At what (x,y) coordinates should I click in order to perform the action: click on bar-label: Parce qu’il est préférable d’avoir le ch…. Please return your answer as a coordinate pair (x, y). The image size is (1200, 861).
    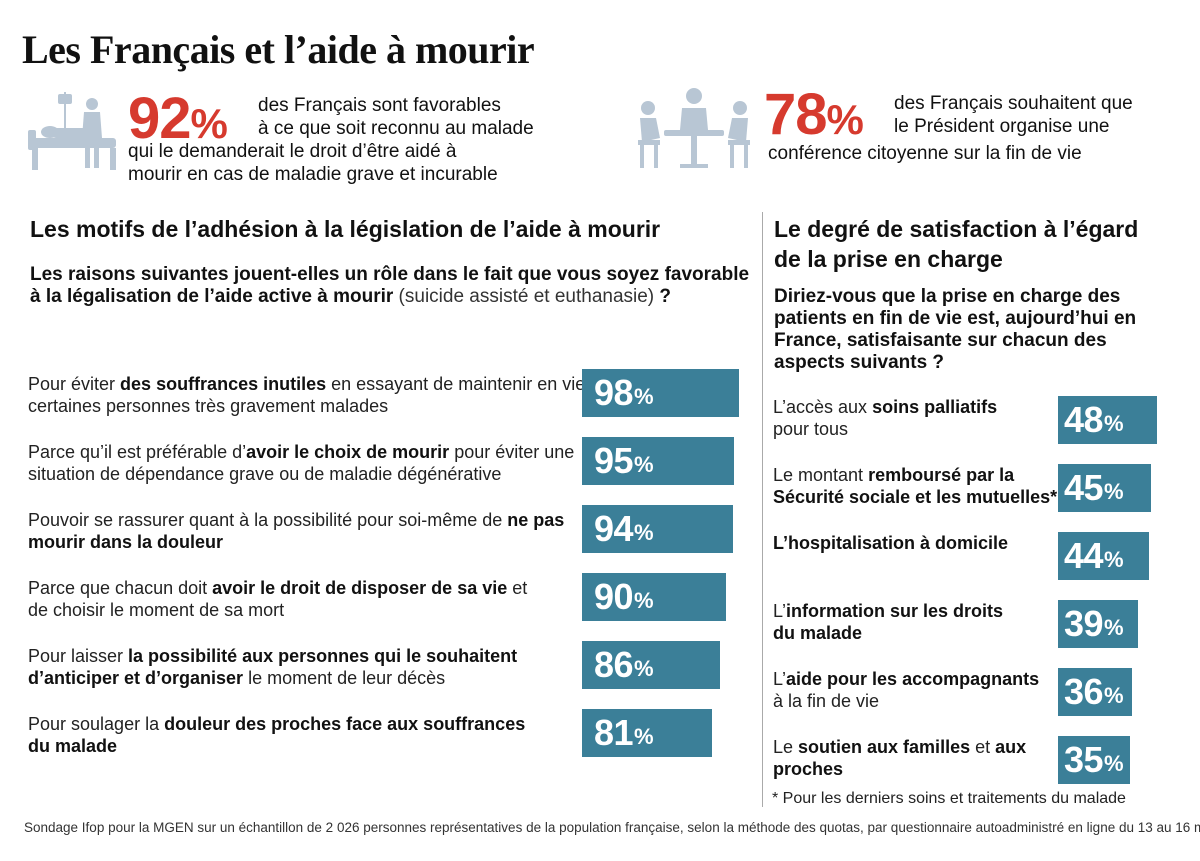
    Looking at the image, I should click on (301, 463).